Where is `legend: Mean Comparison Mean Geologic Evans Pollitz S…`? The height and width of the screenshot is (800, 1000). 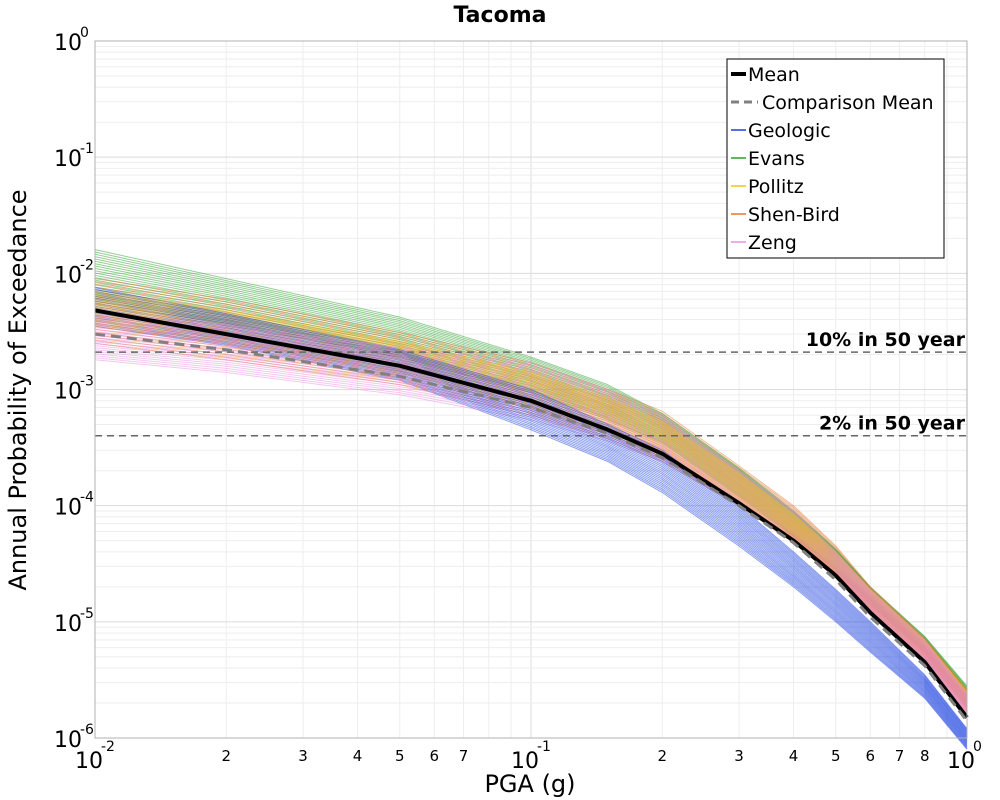 legend: Mean Comparison Mean Geologic Evans Pollitz S… is located at coordinates (835, 158).